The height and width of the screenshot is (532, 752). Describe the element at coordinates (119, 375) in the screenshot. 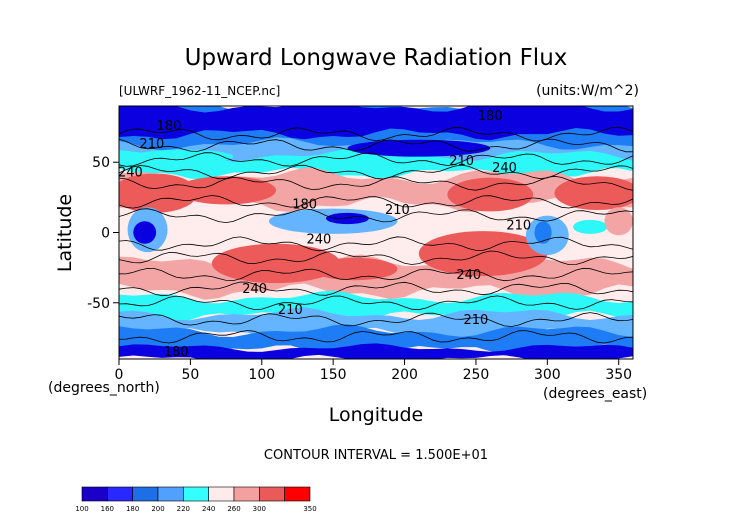

I see `x-tick-label: 0` at that location.